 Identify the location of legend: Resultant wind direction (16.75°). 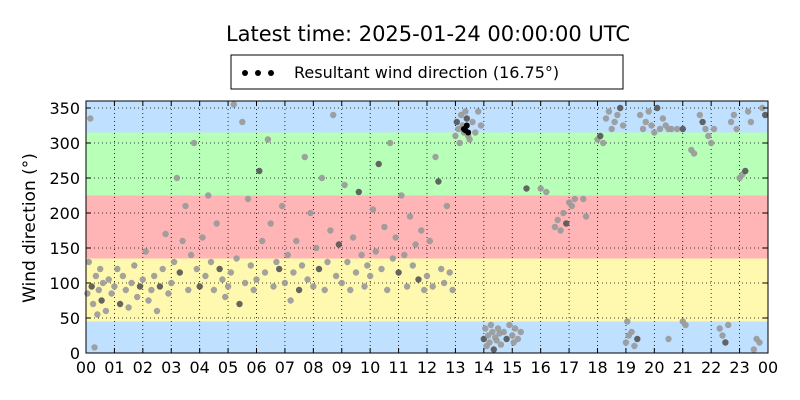
(427, 72).